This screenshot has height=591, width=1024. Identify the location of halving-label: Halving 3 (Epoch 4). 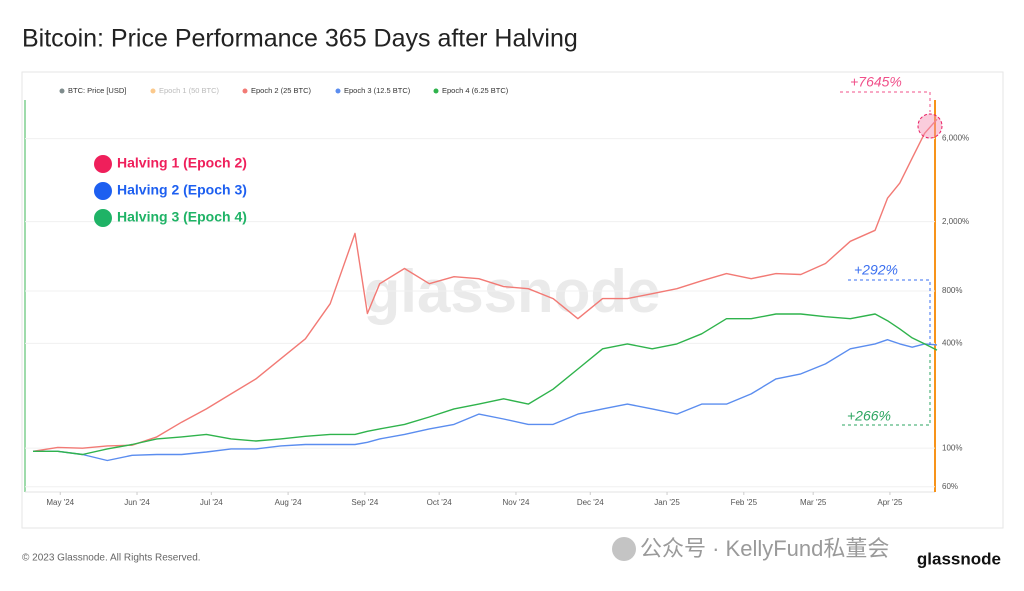
(182, 217).